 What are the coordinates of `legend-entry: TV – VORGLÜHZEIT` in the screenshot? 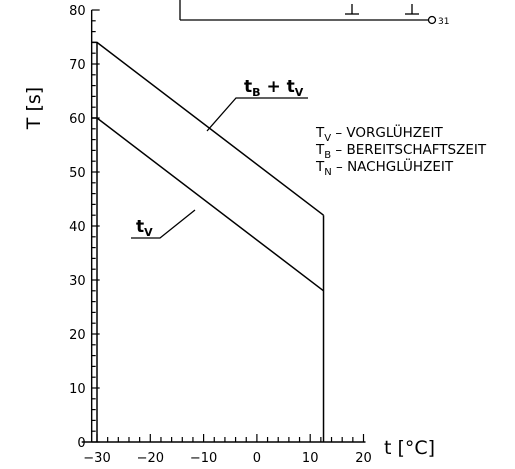 It's located at (379, 133).